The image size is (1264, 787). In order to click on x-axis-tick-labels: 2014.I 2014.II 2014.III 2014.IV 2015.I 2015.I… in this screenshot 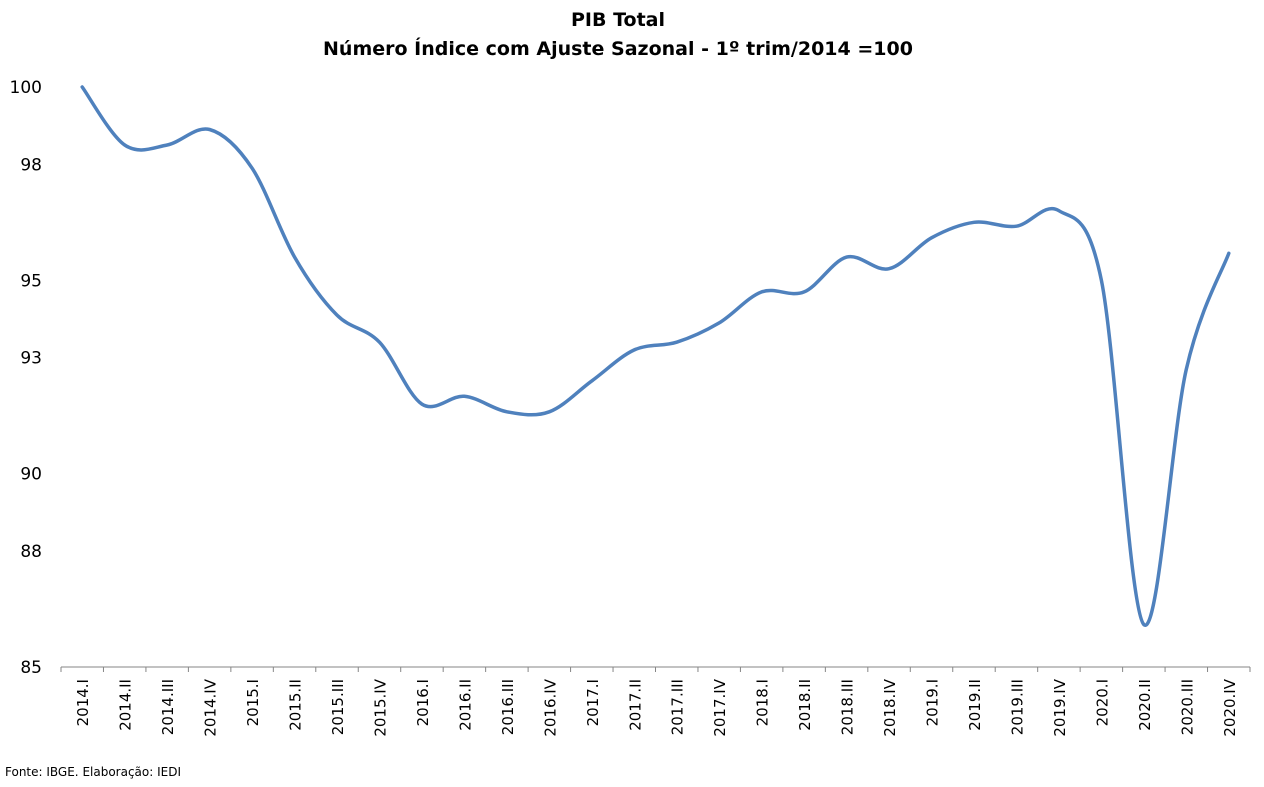, I will do `click(656, 707)`.